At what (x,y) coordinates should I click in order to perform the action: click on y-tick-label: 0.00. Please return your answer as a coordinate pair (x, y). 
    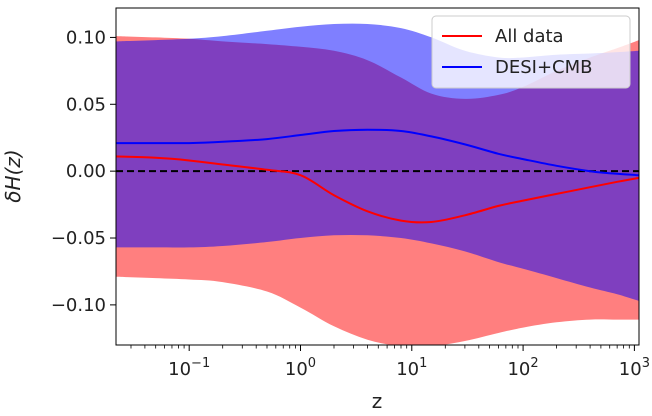
    Looking at the image, I should click on (86, 171).